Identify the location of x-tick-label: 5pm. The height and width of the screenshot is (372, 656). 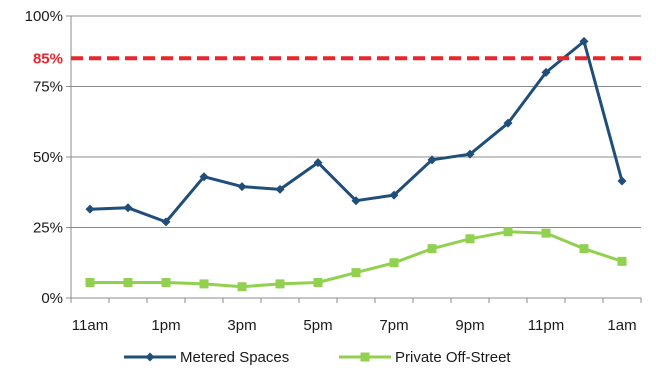
(317, 325).